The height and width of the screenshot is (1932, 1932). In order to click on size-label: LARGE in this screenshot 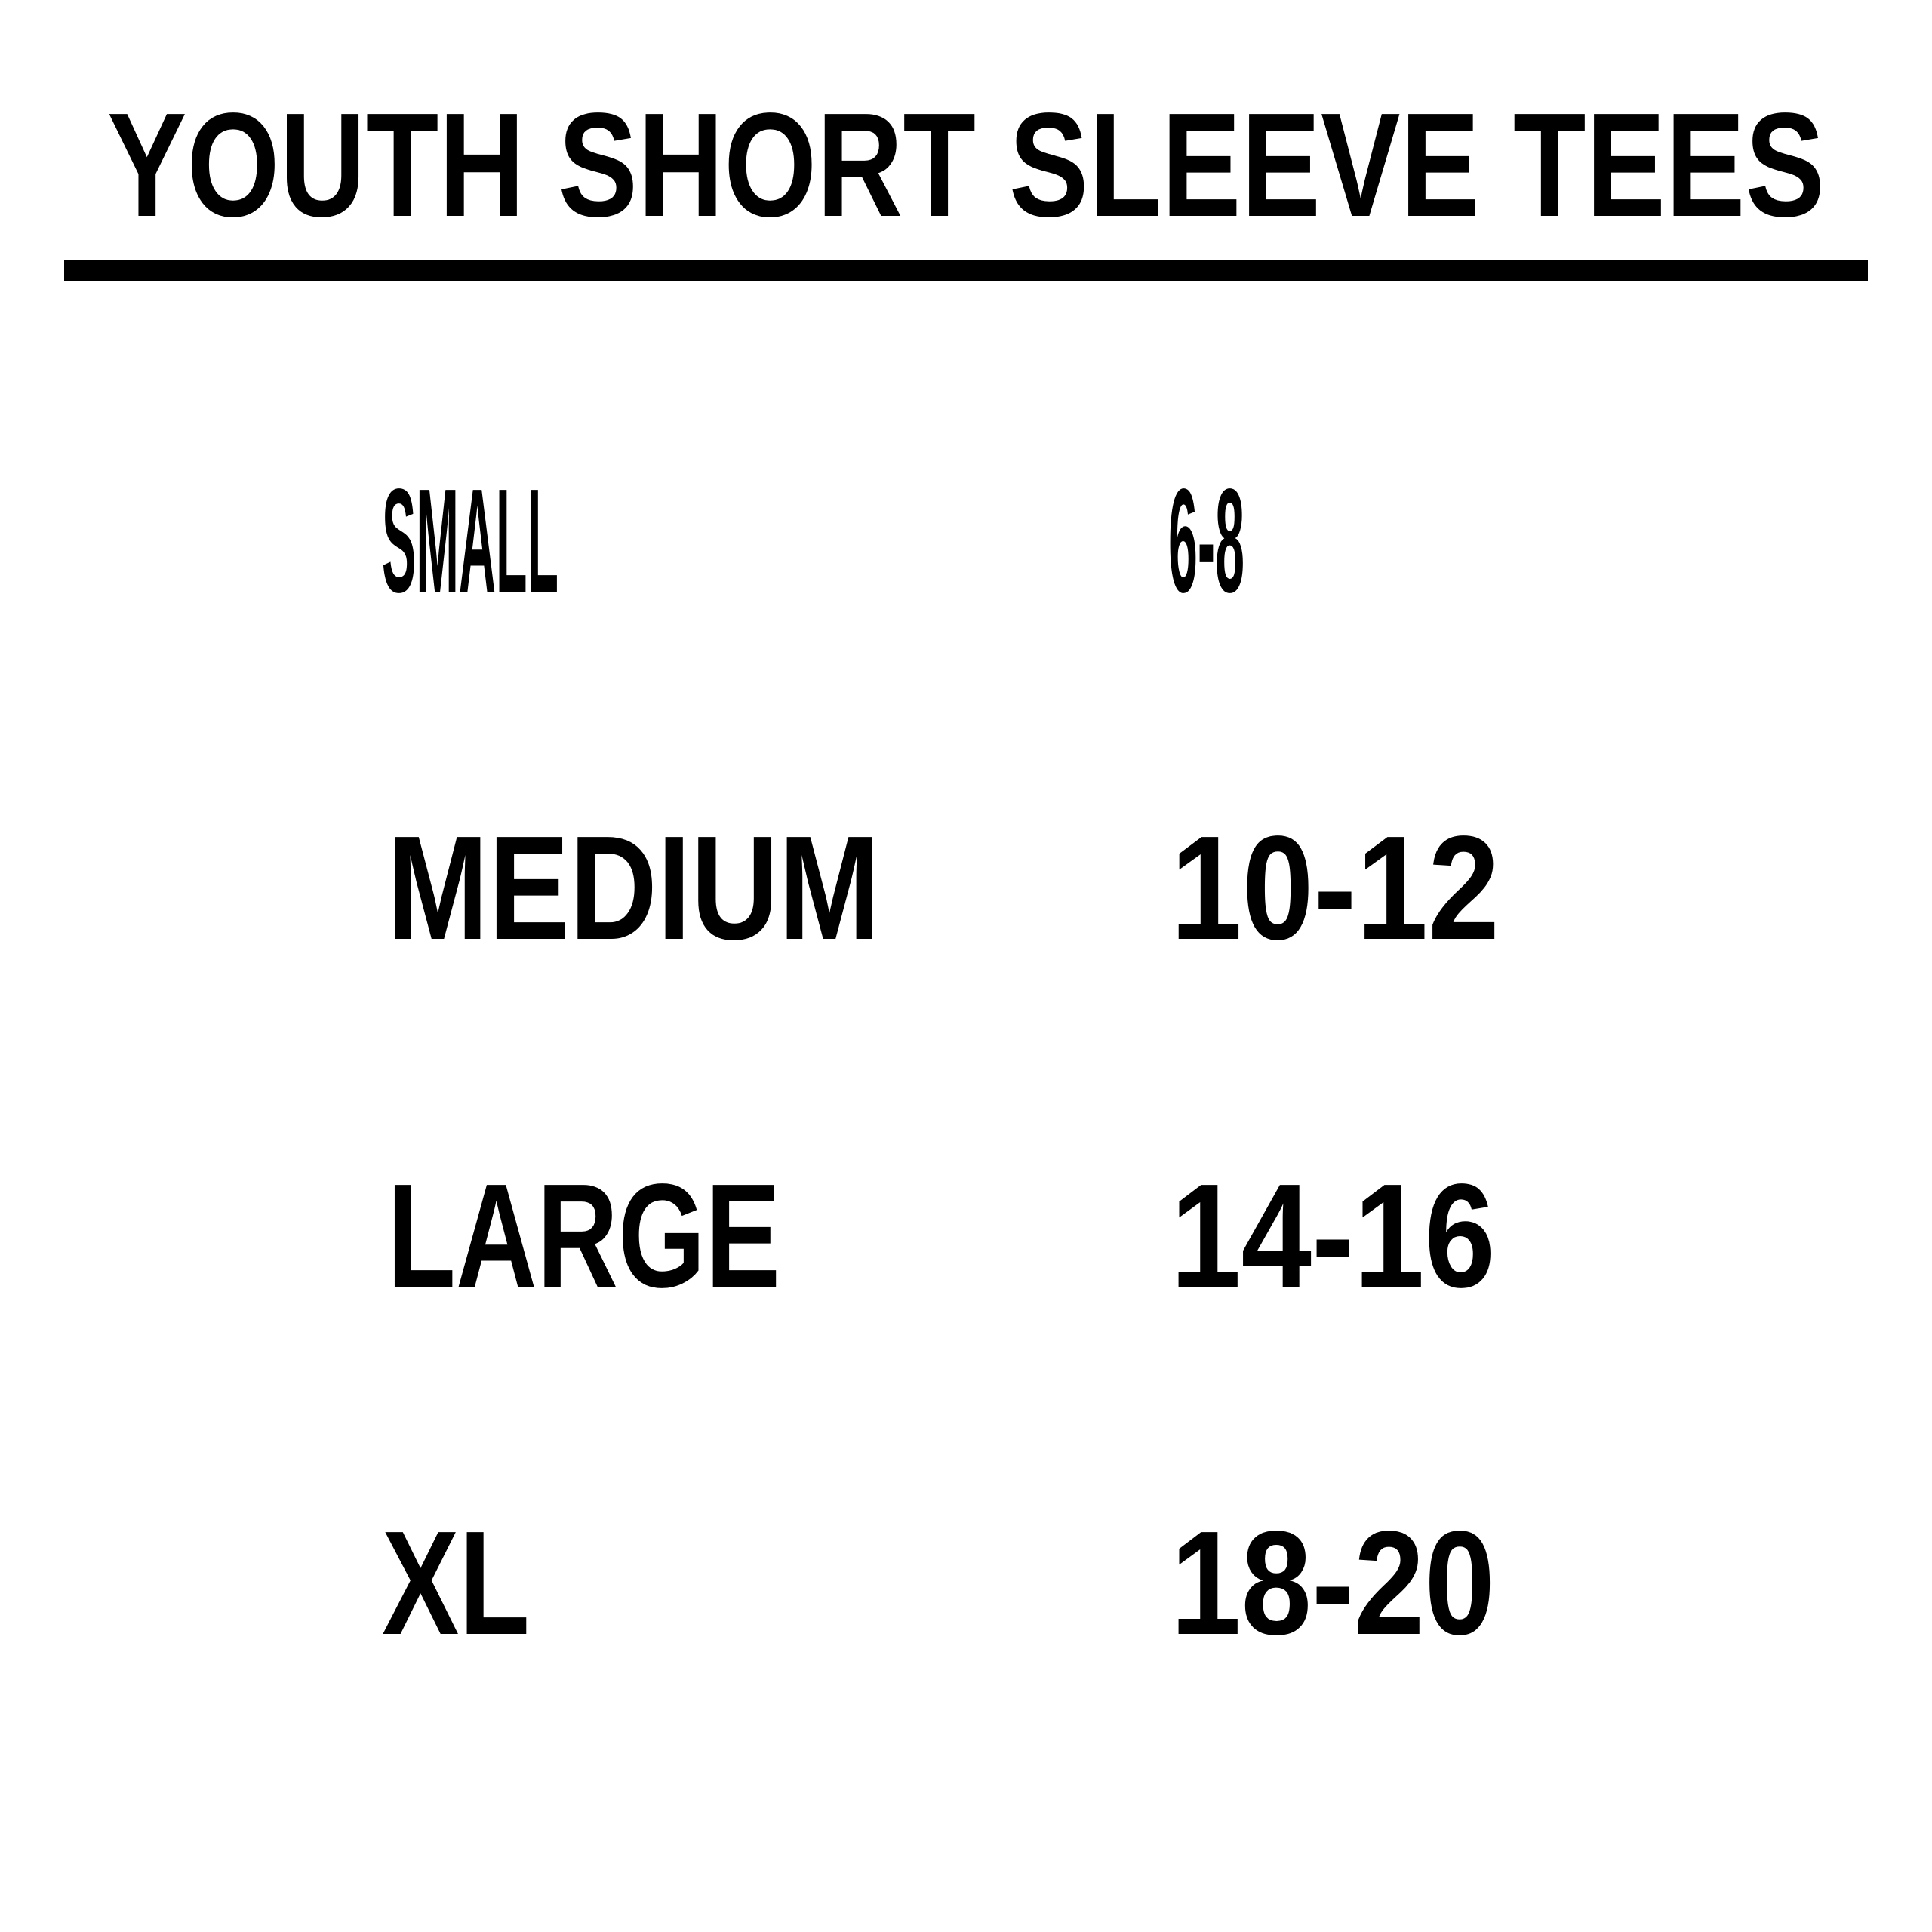, I will do `click(583, 1235)`.